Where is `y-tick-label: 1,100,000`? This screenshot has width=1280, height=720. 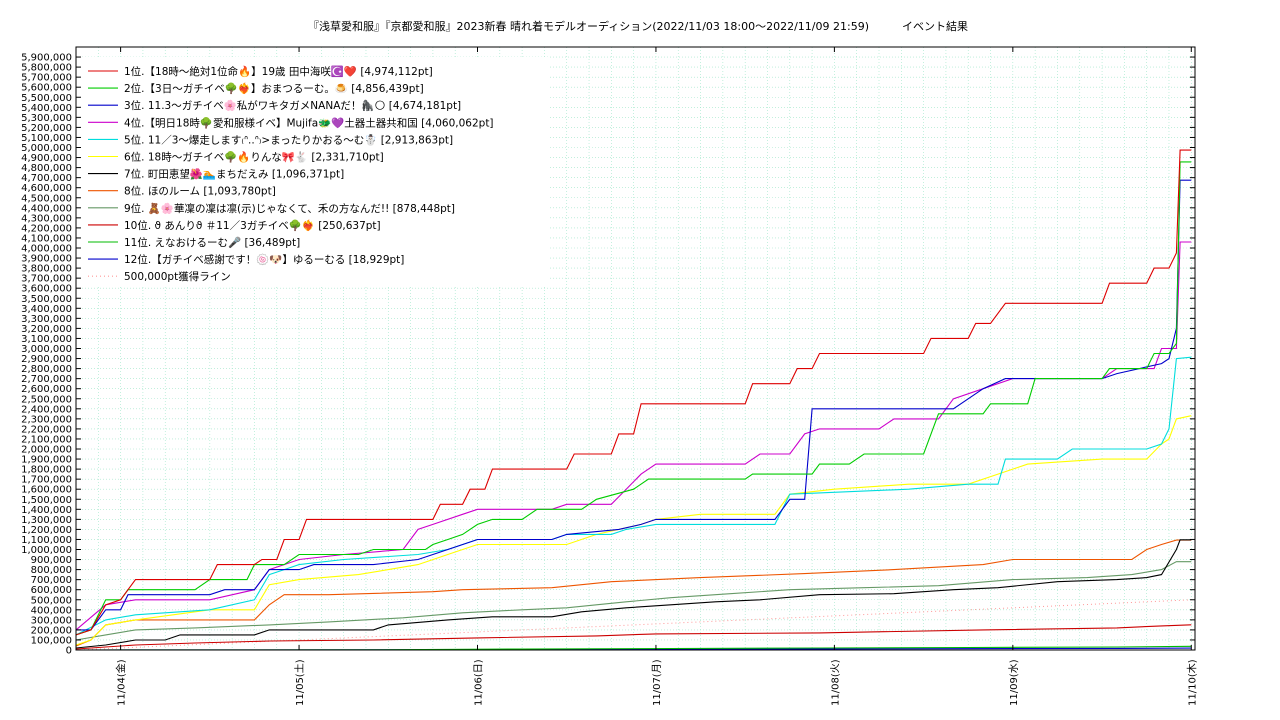 y-tick-label: 1,100,000 is located at coordinates (46, 540).